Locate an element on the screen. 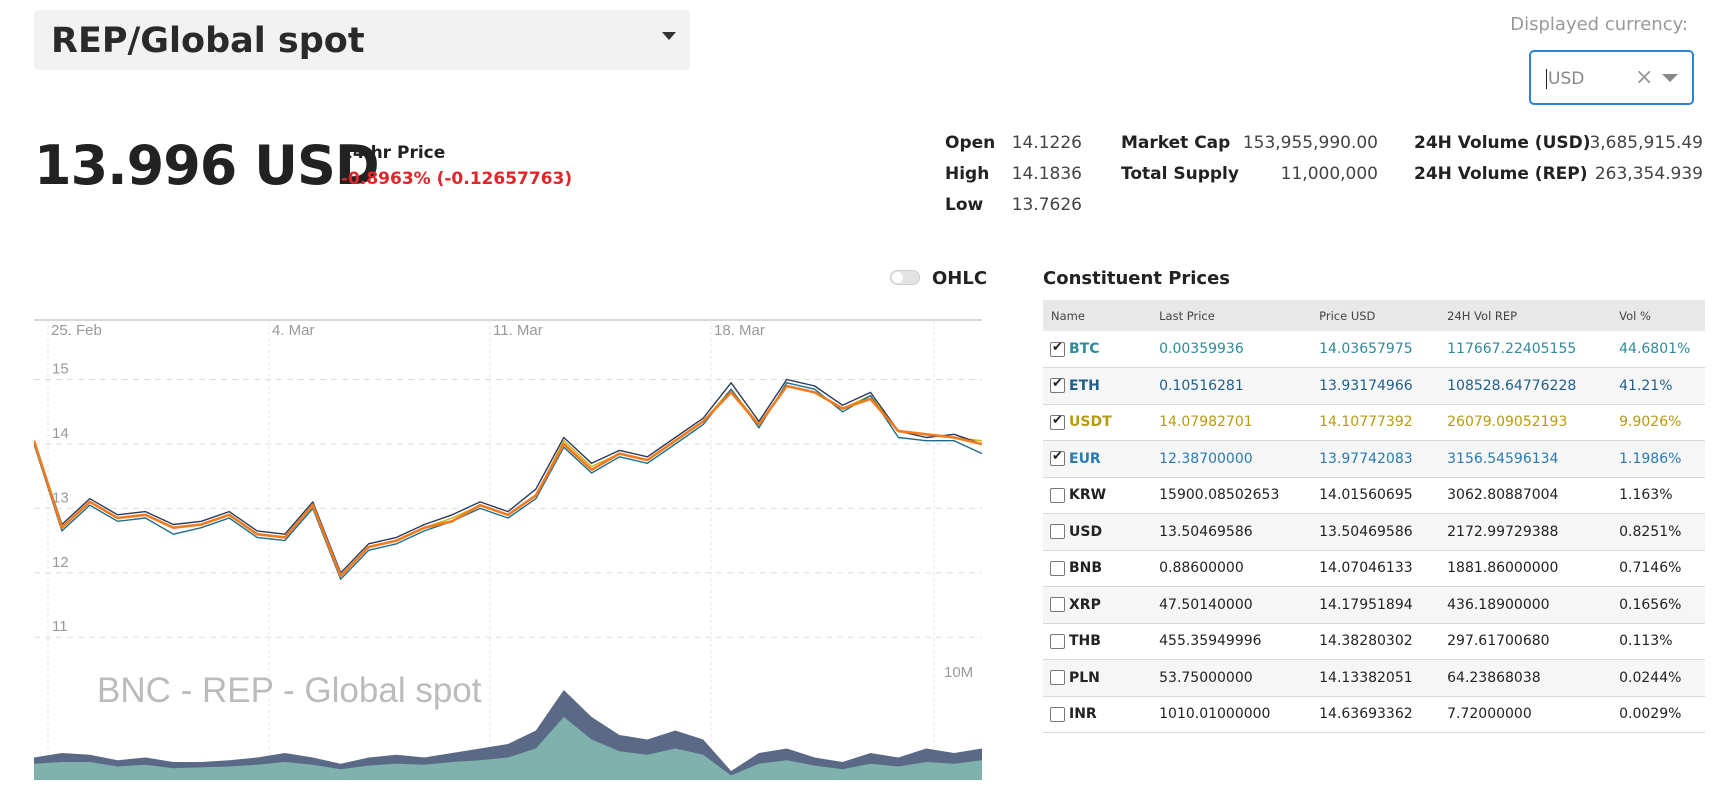 This screenshot has height=804, width=1717. market-cap-label: Market Cap is located at coordinates (1176, 143).